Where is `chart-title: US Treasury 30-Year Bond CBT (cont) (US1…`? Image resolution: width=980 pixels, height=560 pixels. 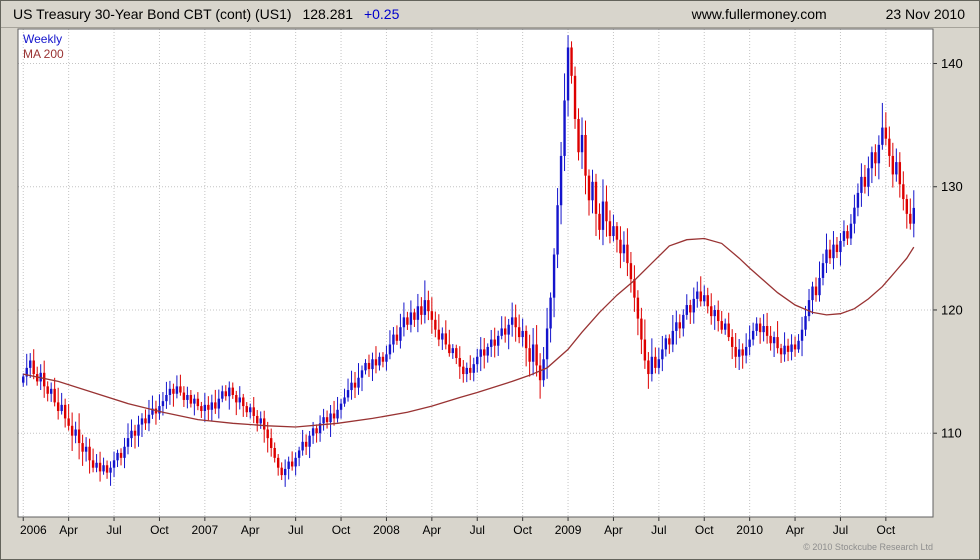 chart-title: US Treasury 30-Year Bond CBT (cont) (US1… is located at coordinates (152, 14).